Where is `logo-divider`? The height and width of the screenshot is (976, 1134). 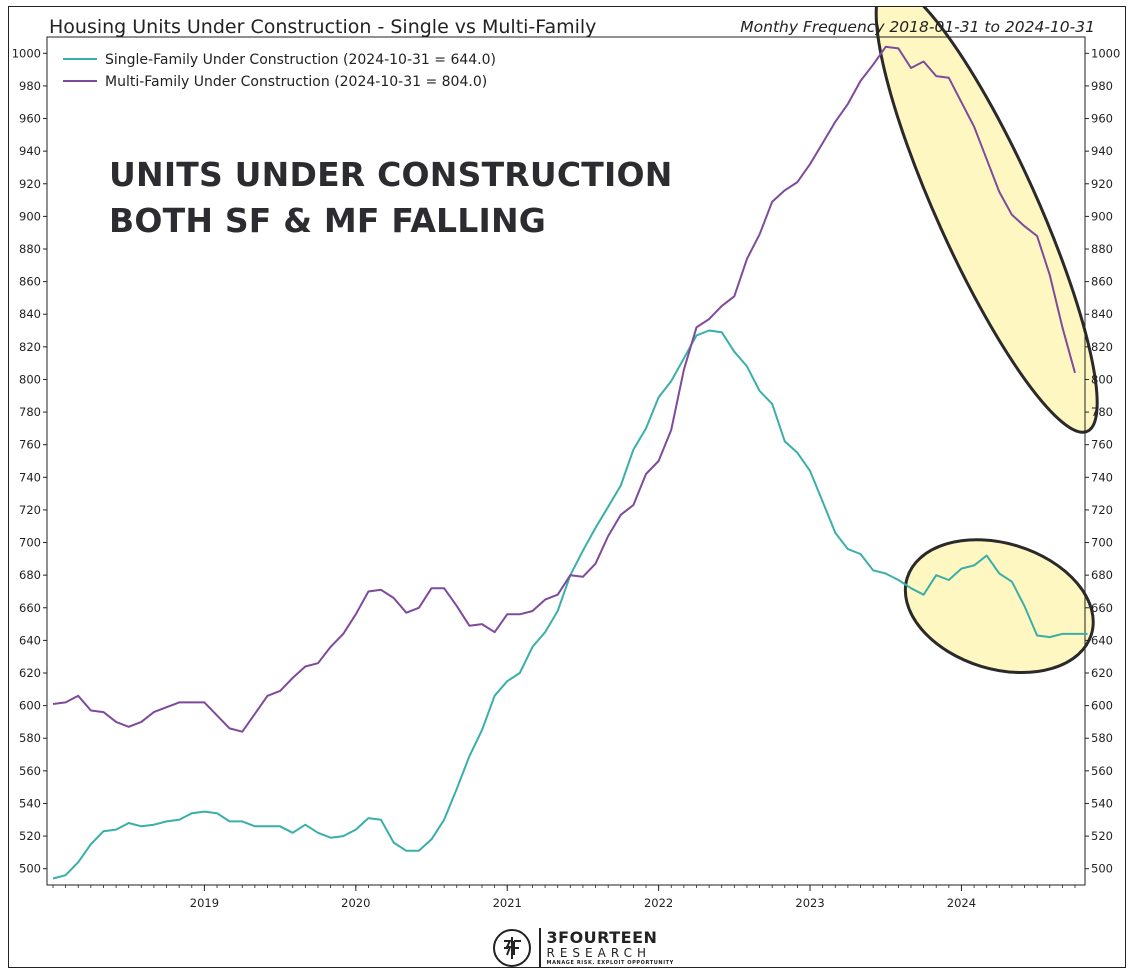
logo-divider is located at coordinates (540, 948).